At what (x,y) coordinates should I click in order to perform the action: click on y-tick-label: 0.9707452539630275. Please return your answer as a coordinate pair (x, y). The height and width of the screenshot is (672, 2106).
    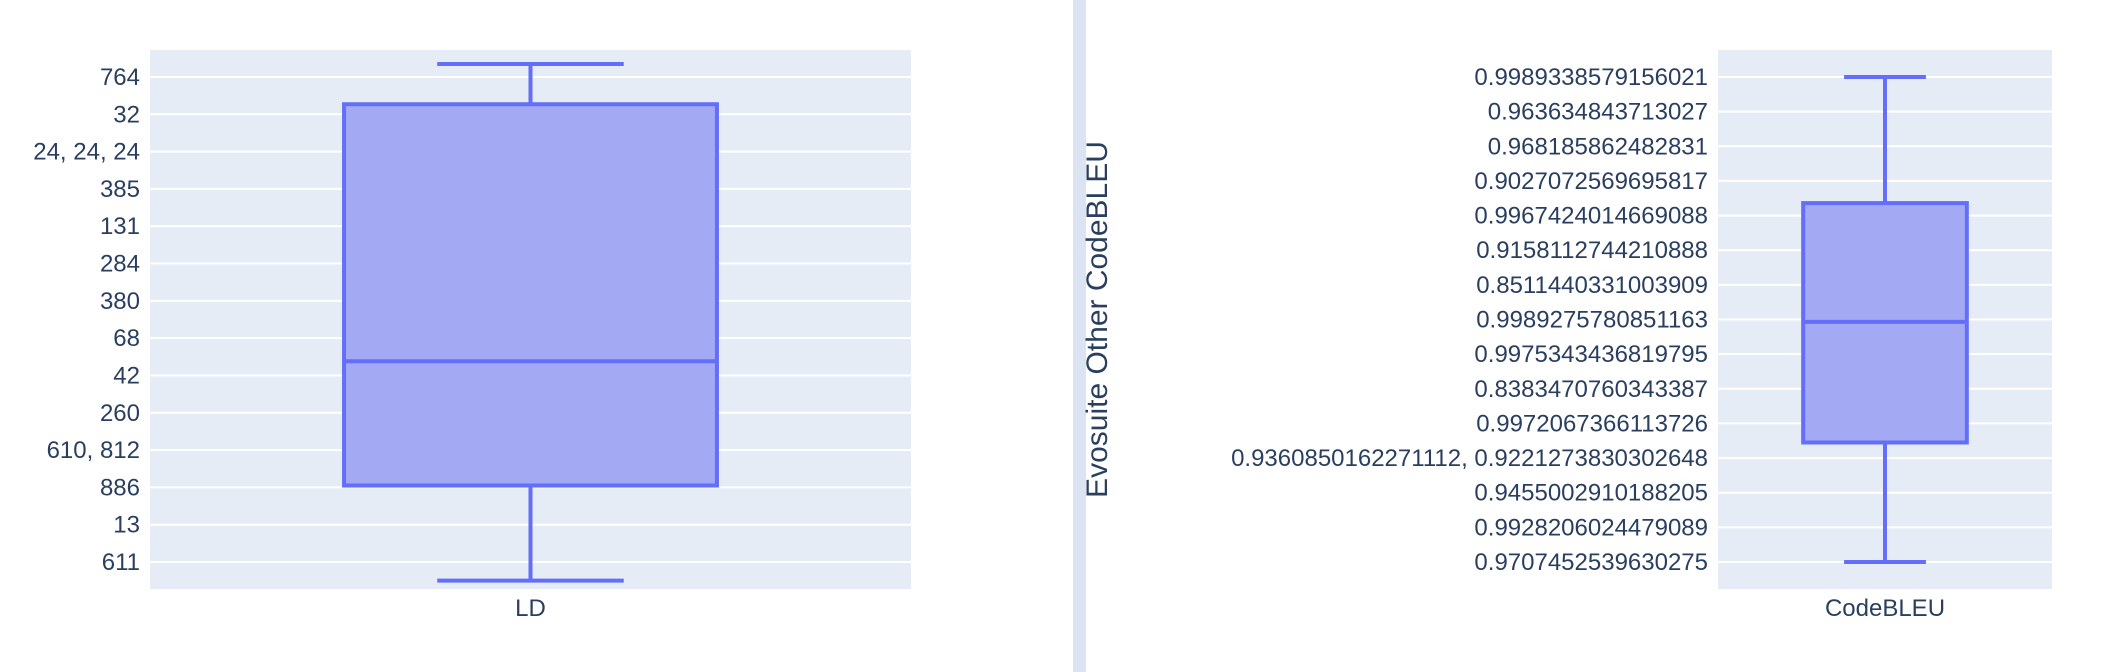
    Looking at the image, I should click on (1591, 562).